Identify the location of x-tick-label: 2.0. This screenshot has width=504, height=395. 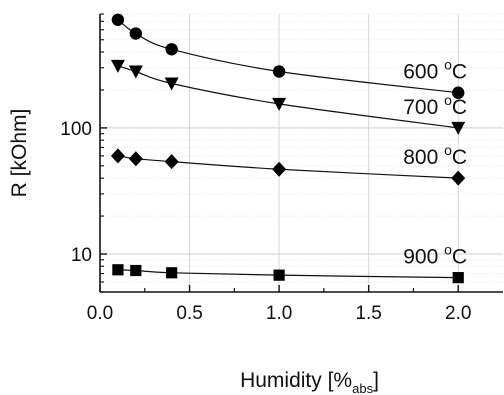
(458, 313).